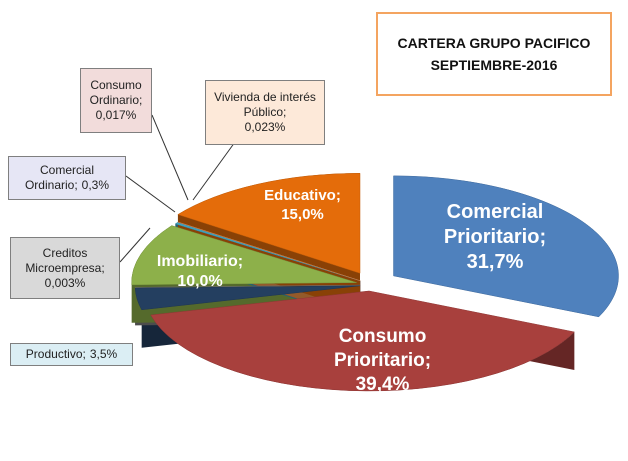 This screenshot has height=461, width=628. I want to click on value-label: 0,017%, so click(116, 115).